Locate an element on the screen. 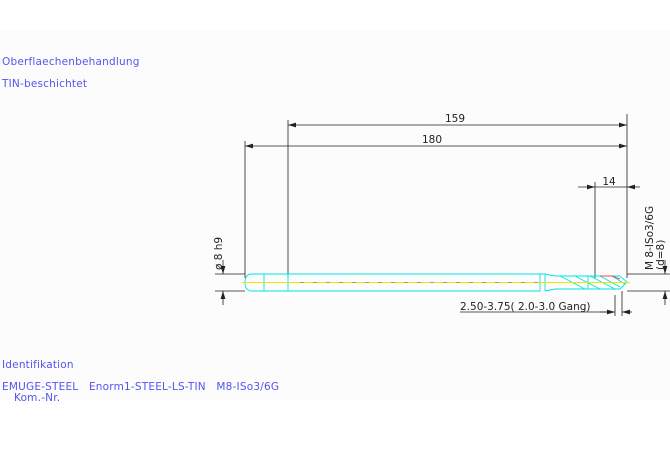 Image resolution: width=670 pixels, height=460 pixels. surface-heading: Oberflaechenbehandlung is located at coordinates (71, 62).